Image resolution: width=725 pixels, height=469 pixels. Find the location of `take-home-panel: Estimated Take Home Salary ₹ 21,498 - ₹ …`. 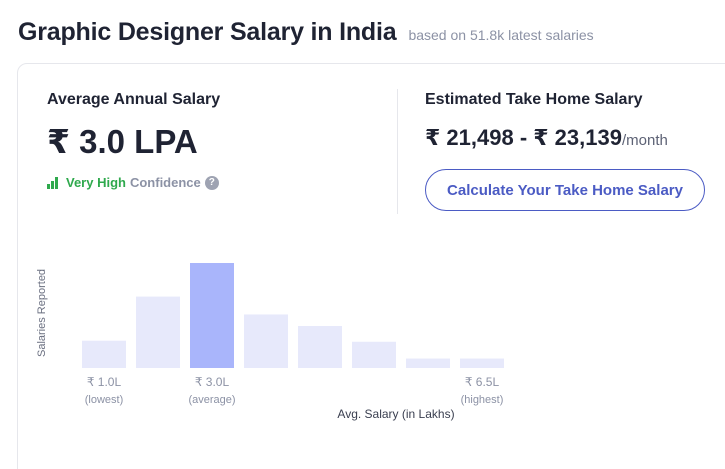

take-home-panel: Estimated Take Home Salary ₹ 21,498 - ₹ … is located at coordinates (575, 151).